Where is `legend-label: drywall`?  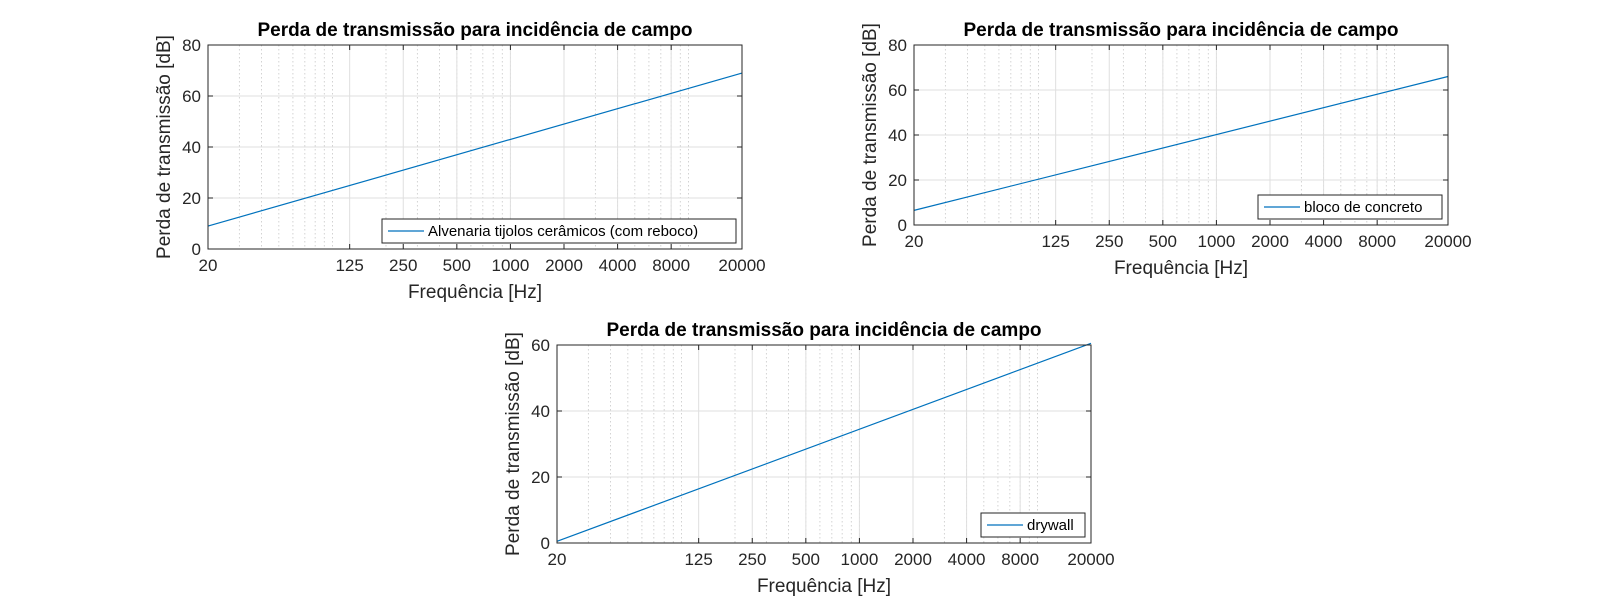
legend-label: drywall is located at coordinates (1050, 525).